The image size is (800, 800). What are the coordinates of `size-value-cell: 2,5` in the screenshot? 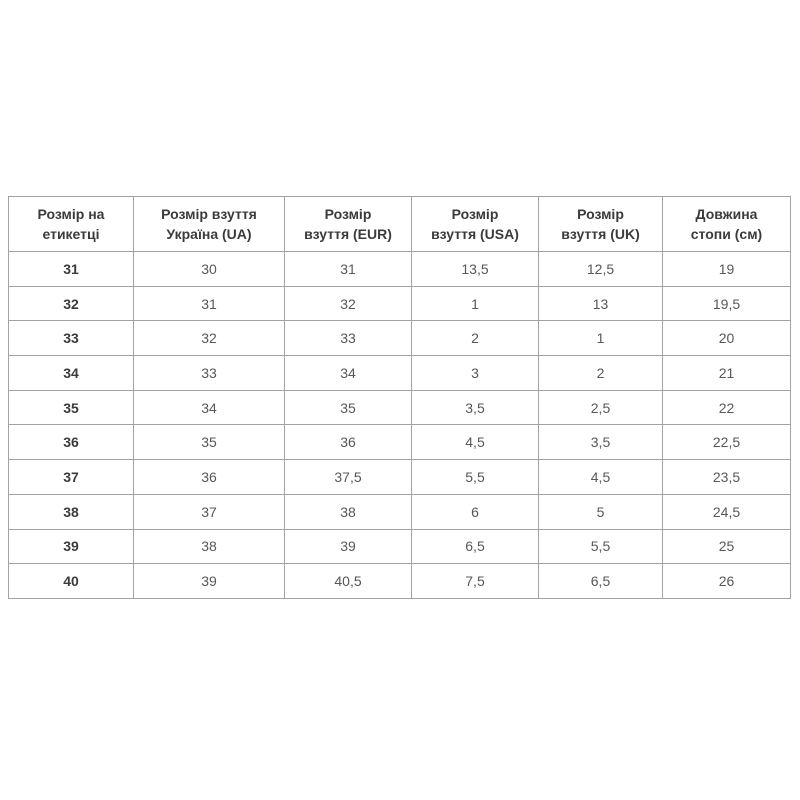 It's located at (600, 407).